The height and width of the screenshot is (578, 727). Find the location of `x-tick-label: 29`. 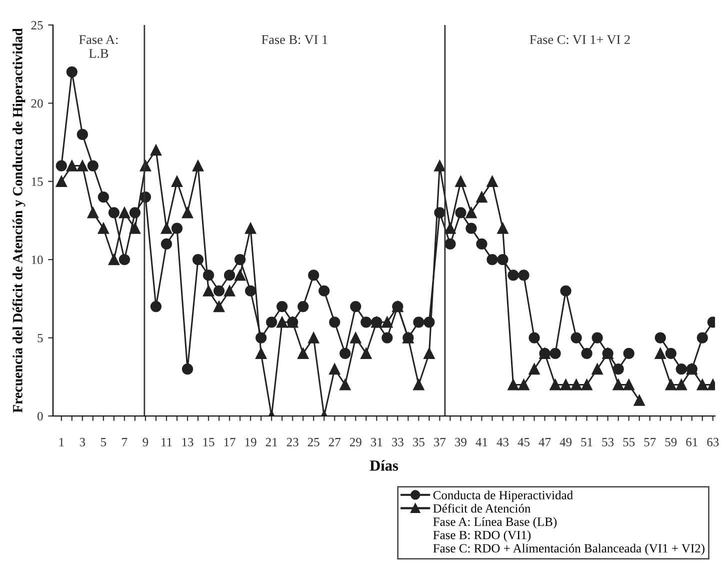

x-tick-label: 29 is located at coordinates (356, 442).